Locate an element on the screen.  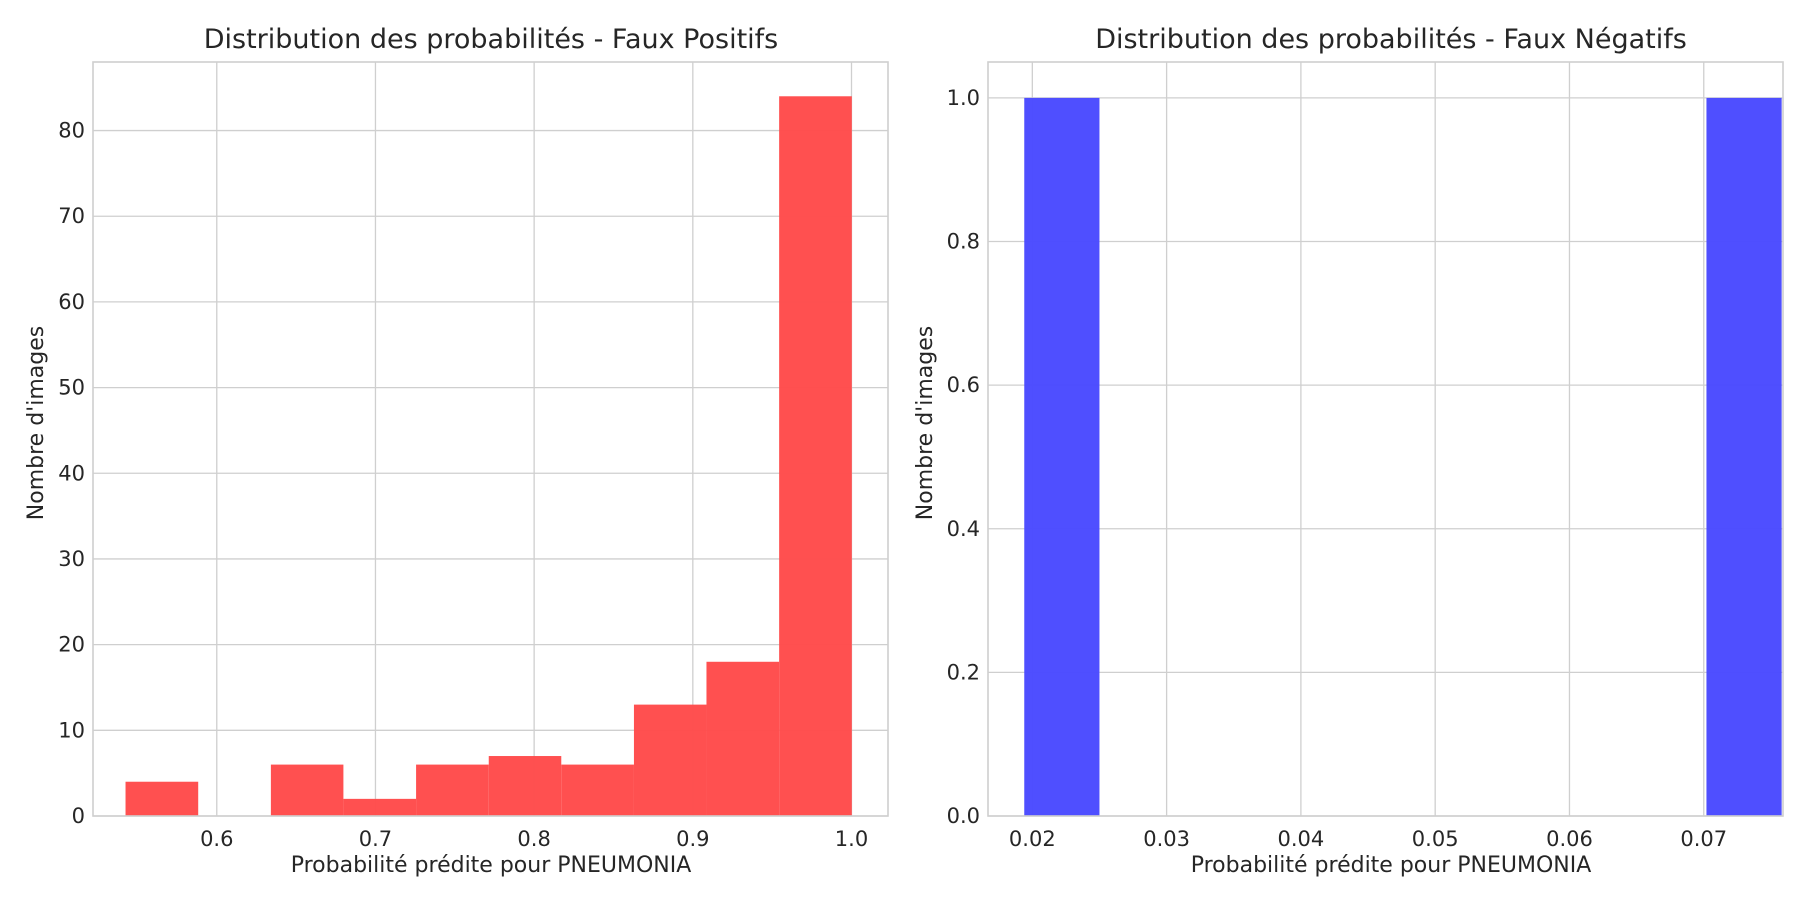
y-tick-label-fp: 40 is located at coordinates (71, 473).